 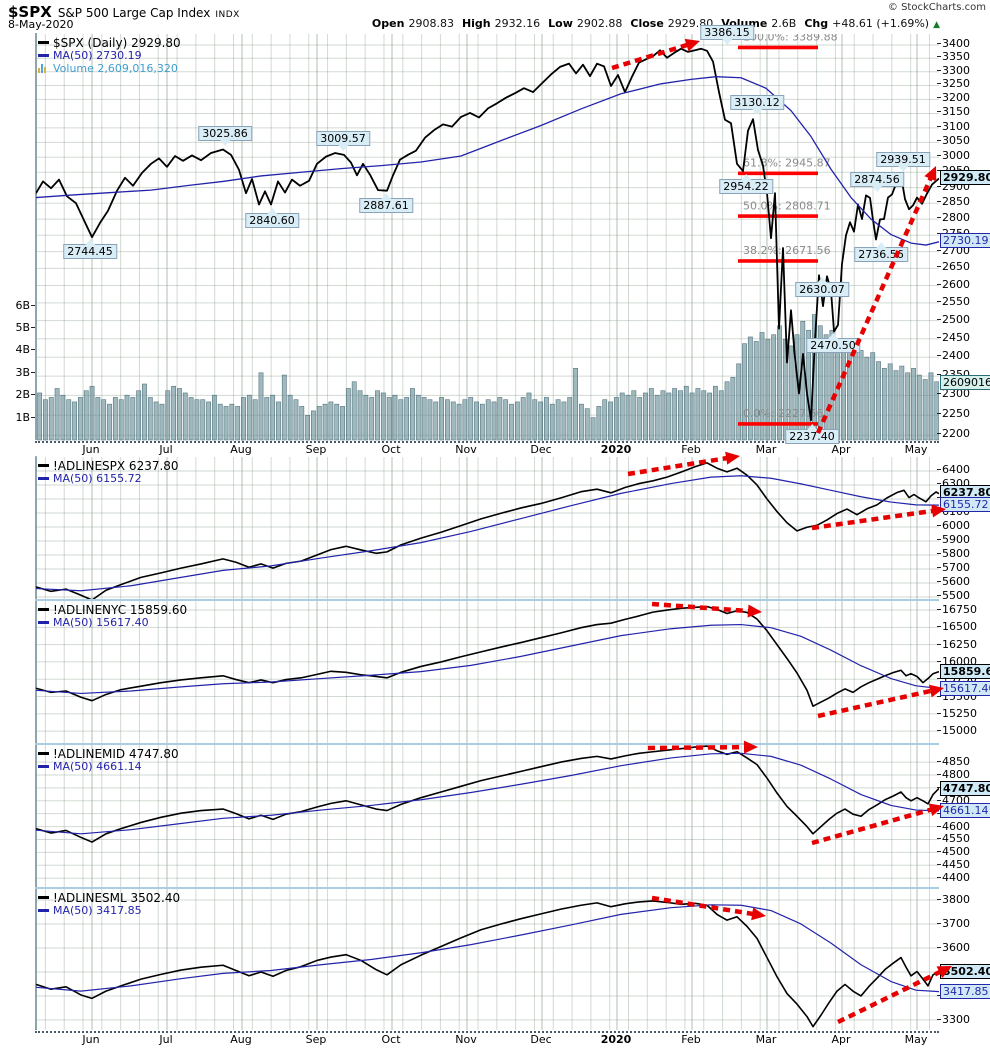 I want to click on y-axis-label: 2850, so click(x=953, y=202).